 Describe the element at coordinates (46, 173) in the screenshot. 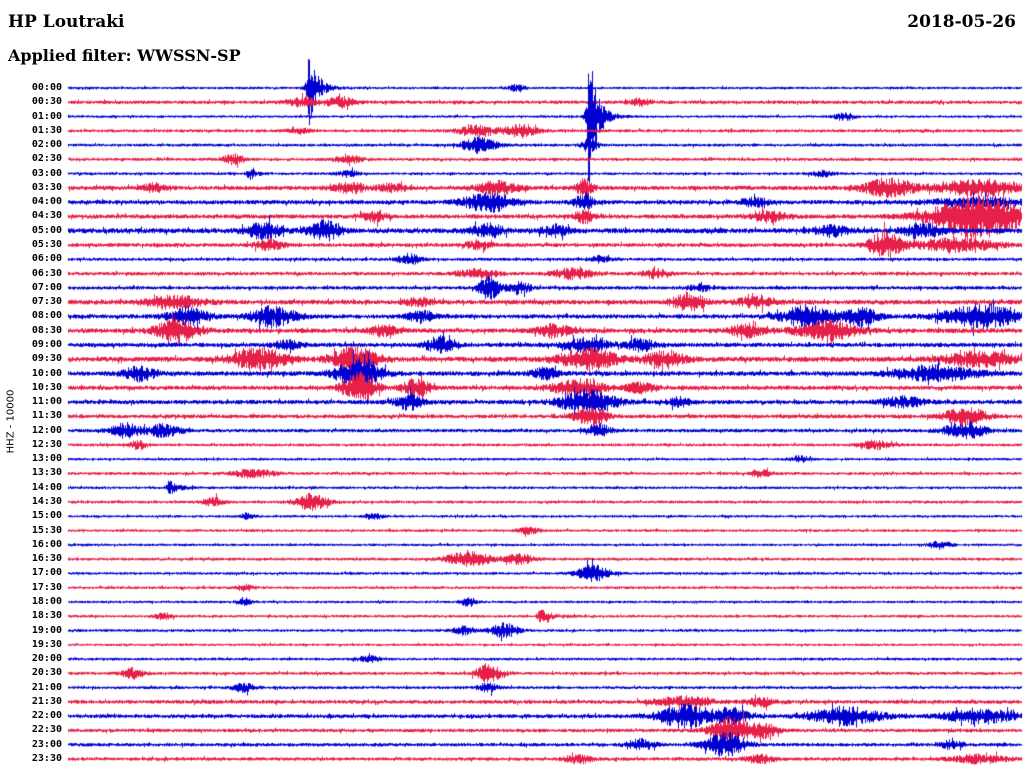

I see `time-label: 03:00` at that location.